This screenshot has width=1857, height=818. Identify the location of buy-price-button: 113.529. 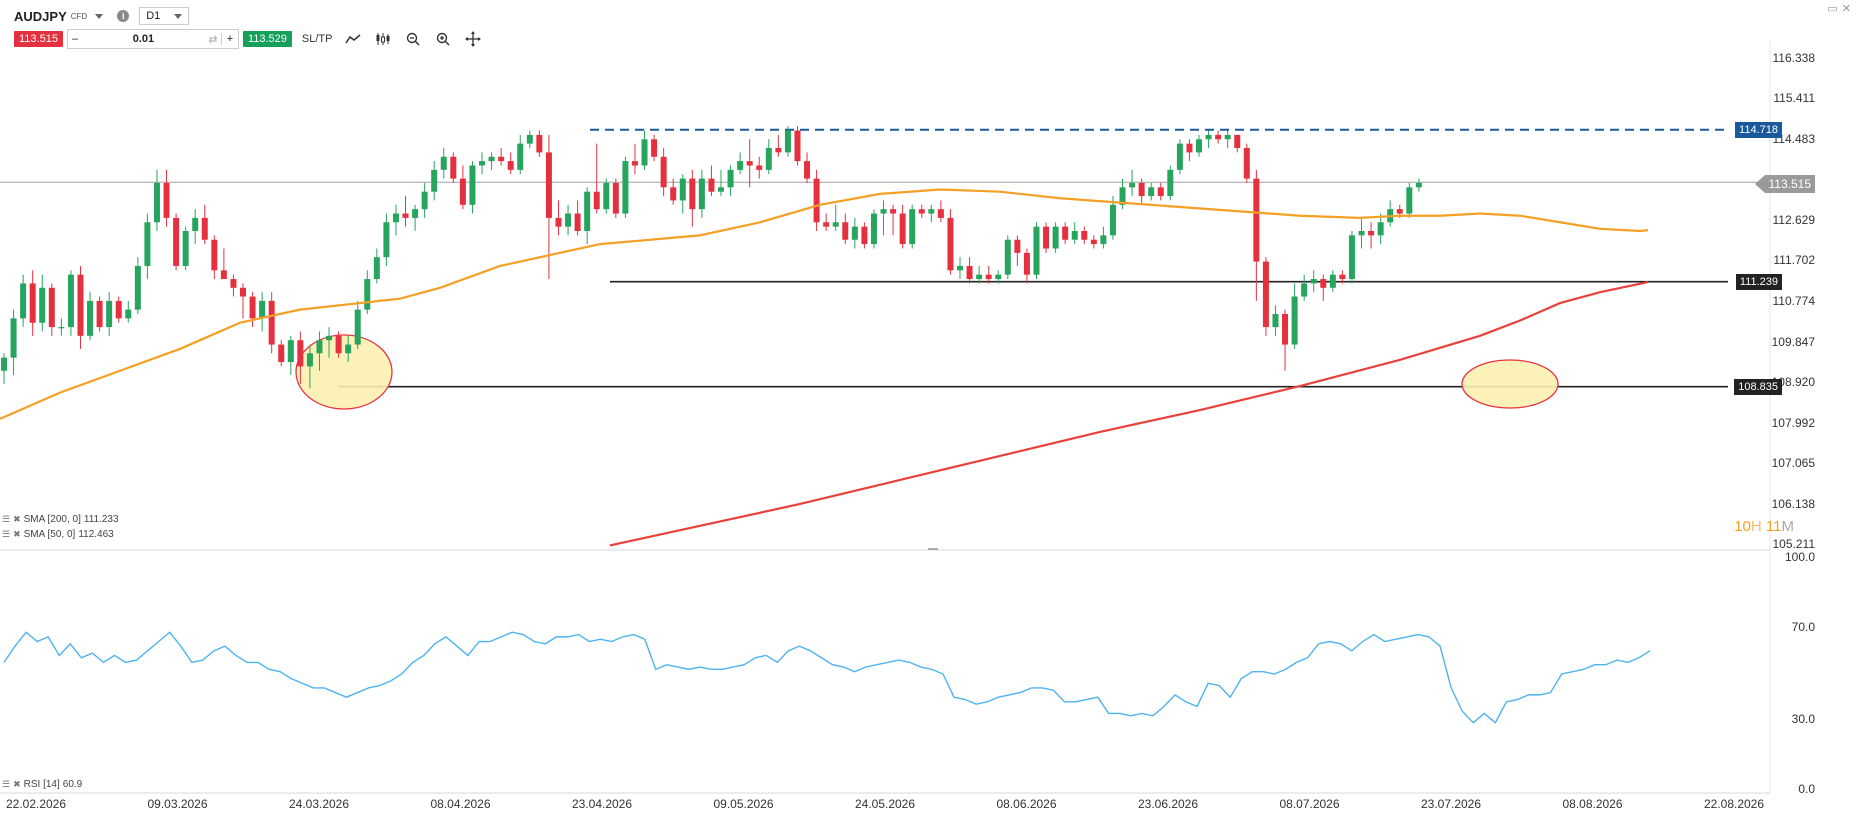
(267, 39).